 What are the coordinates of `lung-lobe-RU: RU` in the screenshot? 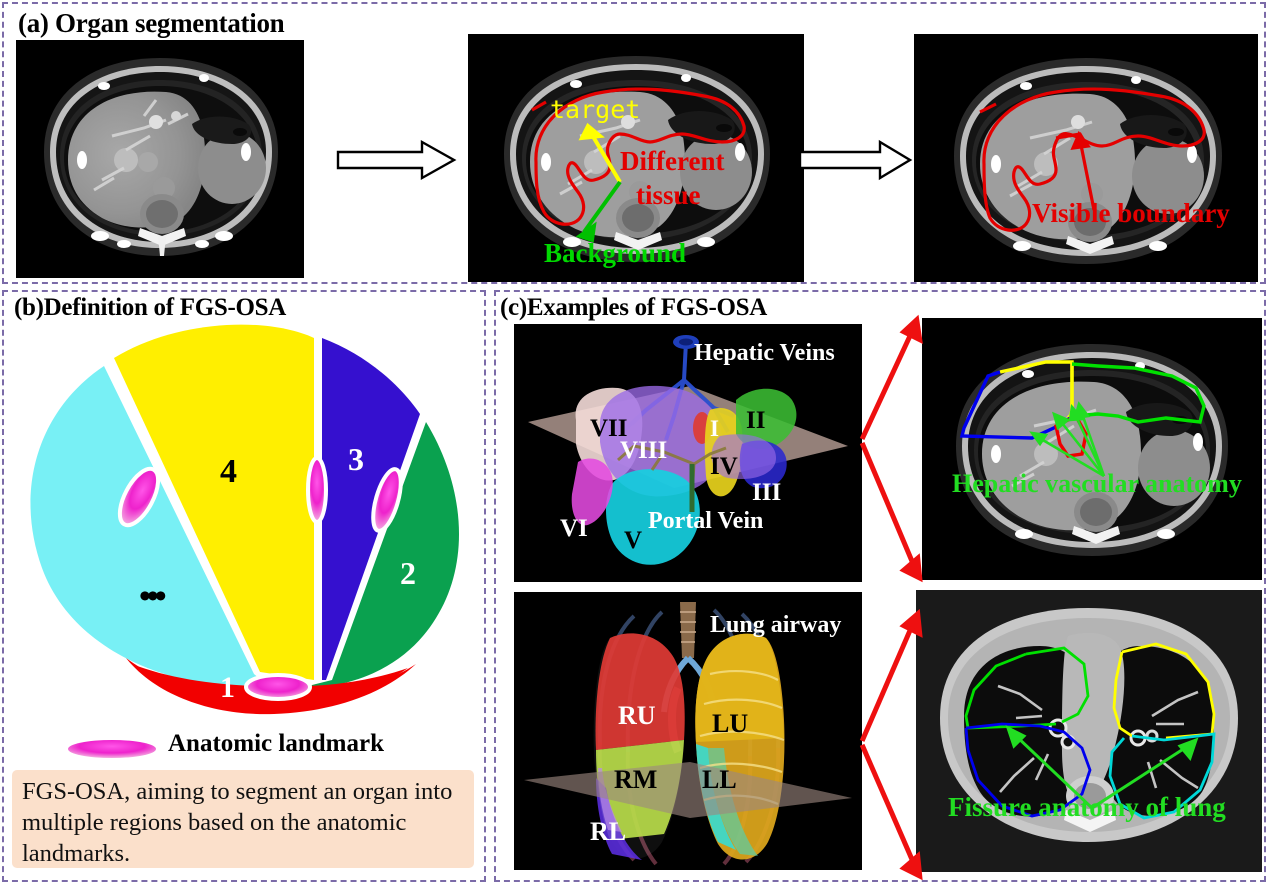 It's located at (637, 715).